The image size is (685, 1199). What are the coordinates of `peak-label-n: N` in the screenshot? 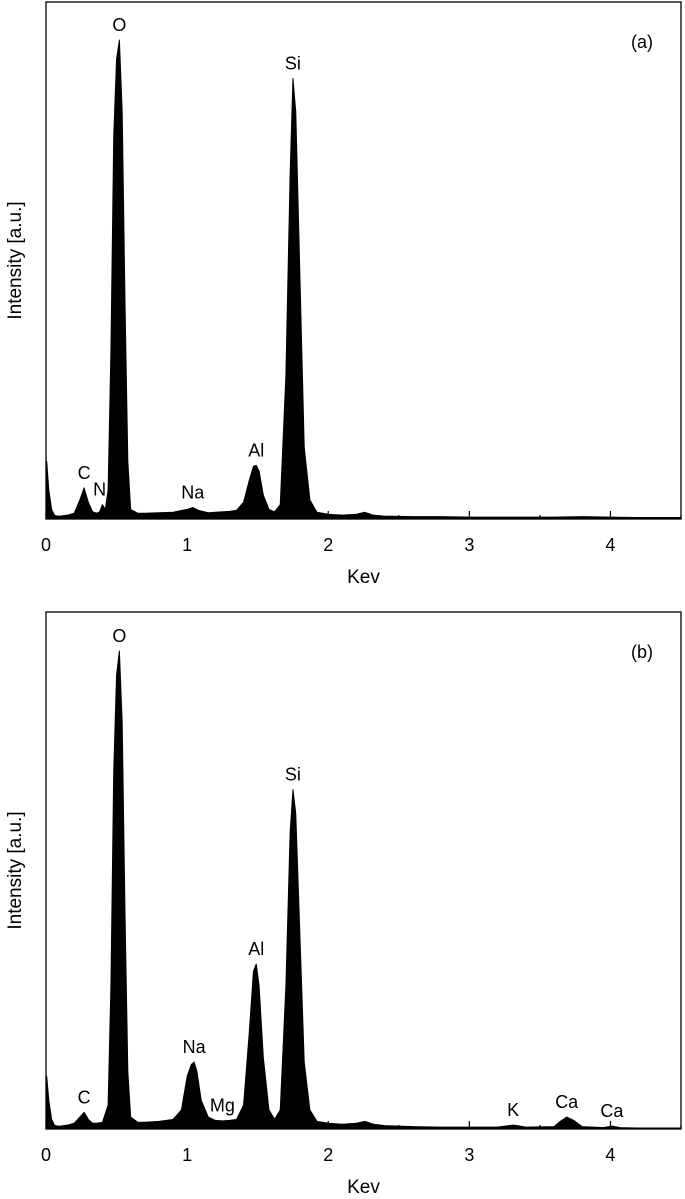 It's located at (99, 490).